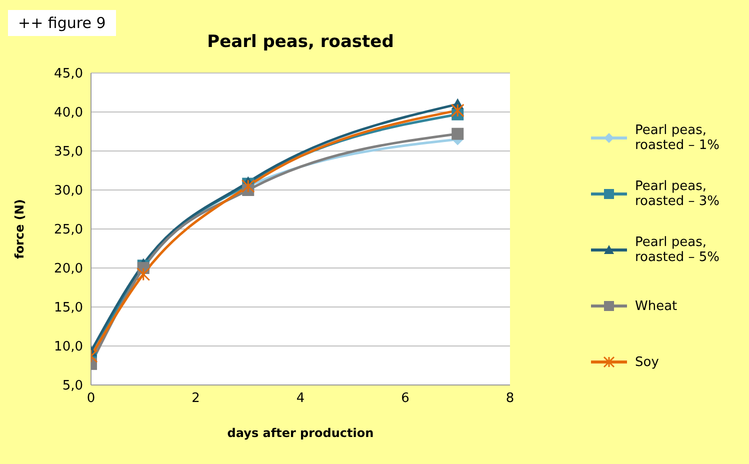  I want to click on y-axis-title: force (N), so click(19, 229).